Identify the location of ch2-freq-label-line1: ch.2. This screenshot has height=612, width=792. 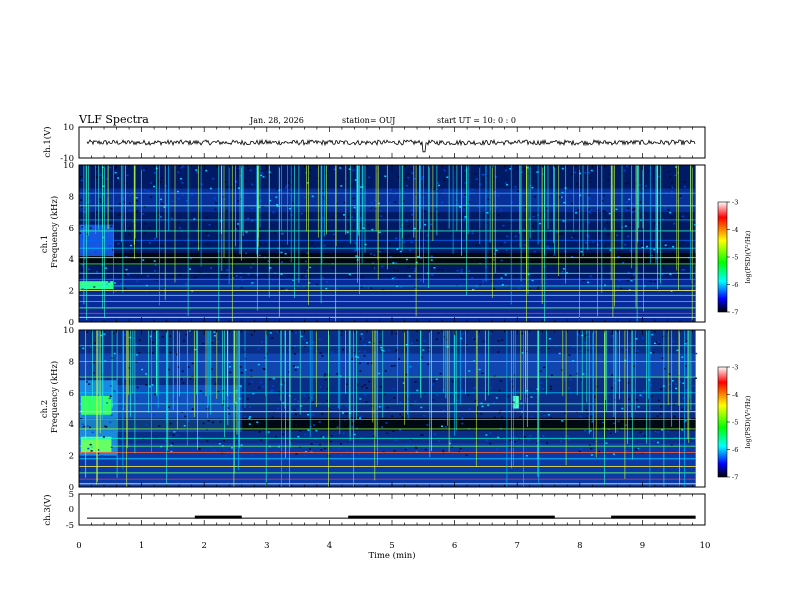
(45, 409).